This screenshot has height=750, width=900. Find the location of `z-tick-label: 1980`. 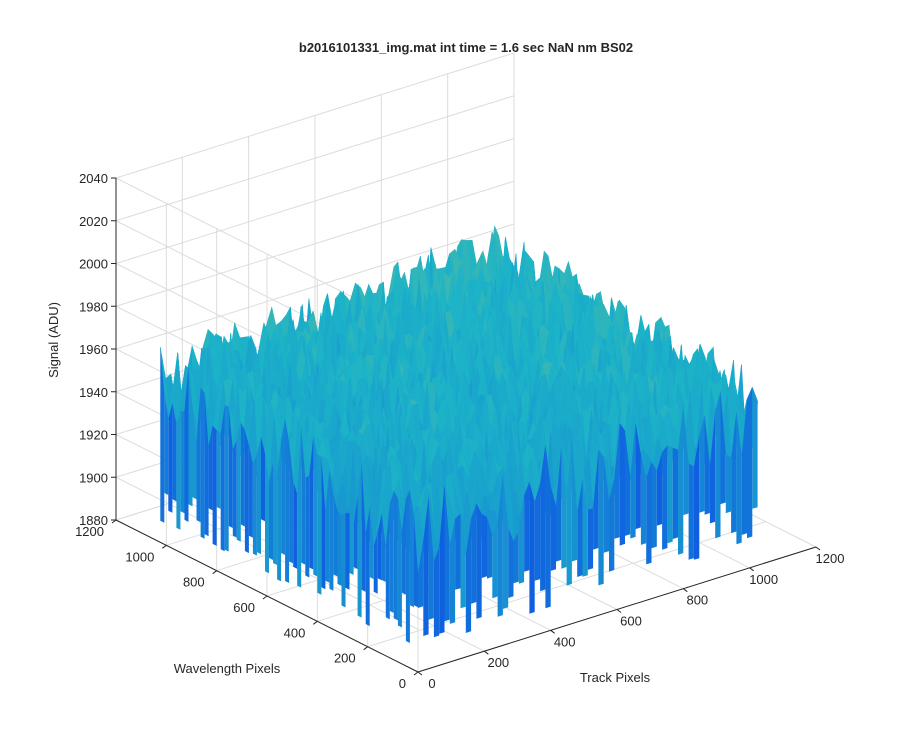

z-tick-label: 1980 is located at coordinates (93, 306).